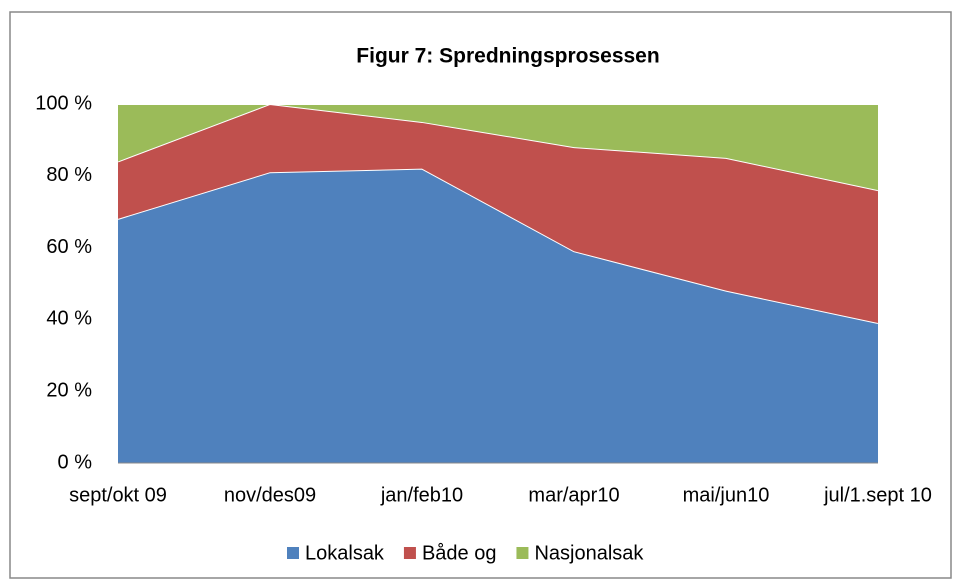  I want to click on x-tick-label: mar/apr10, so click(573, 495).